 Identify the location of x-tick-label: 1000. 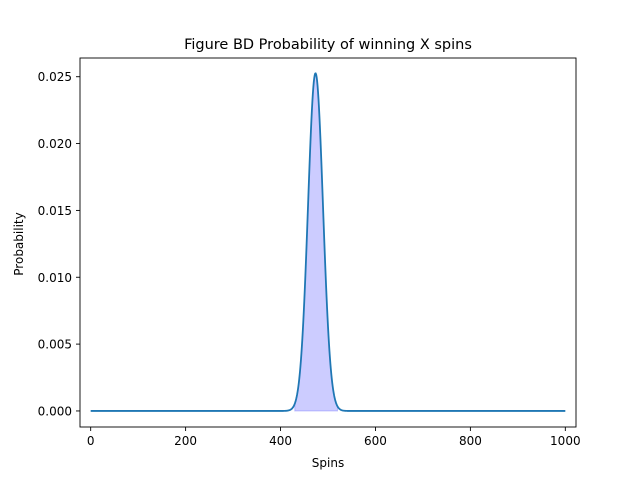
(565, 441).